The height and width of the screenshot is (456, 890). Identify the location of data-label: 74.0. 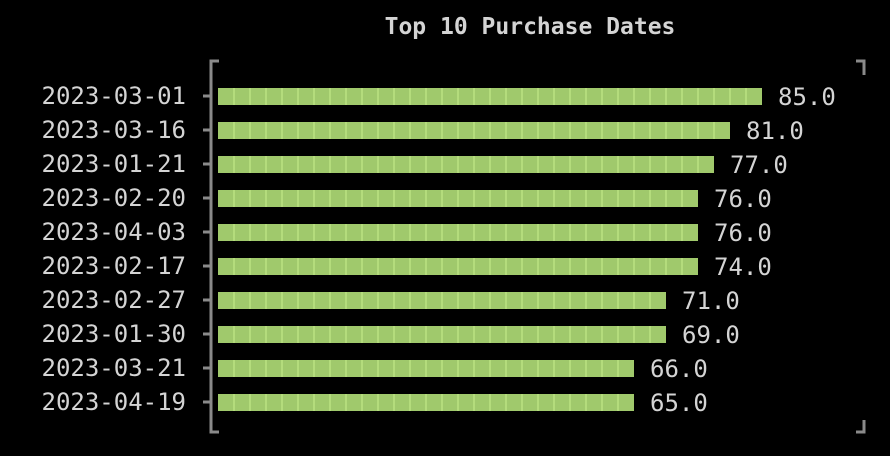
(743, 267).